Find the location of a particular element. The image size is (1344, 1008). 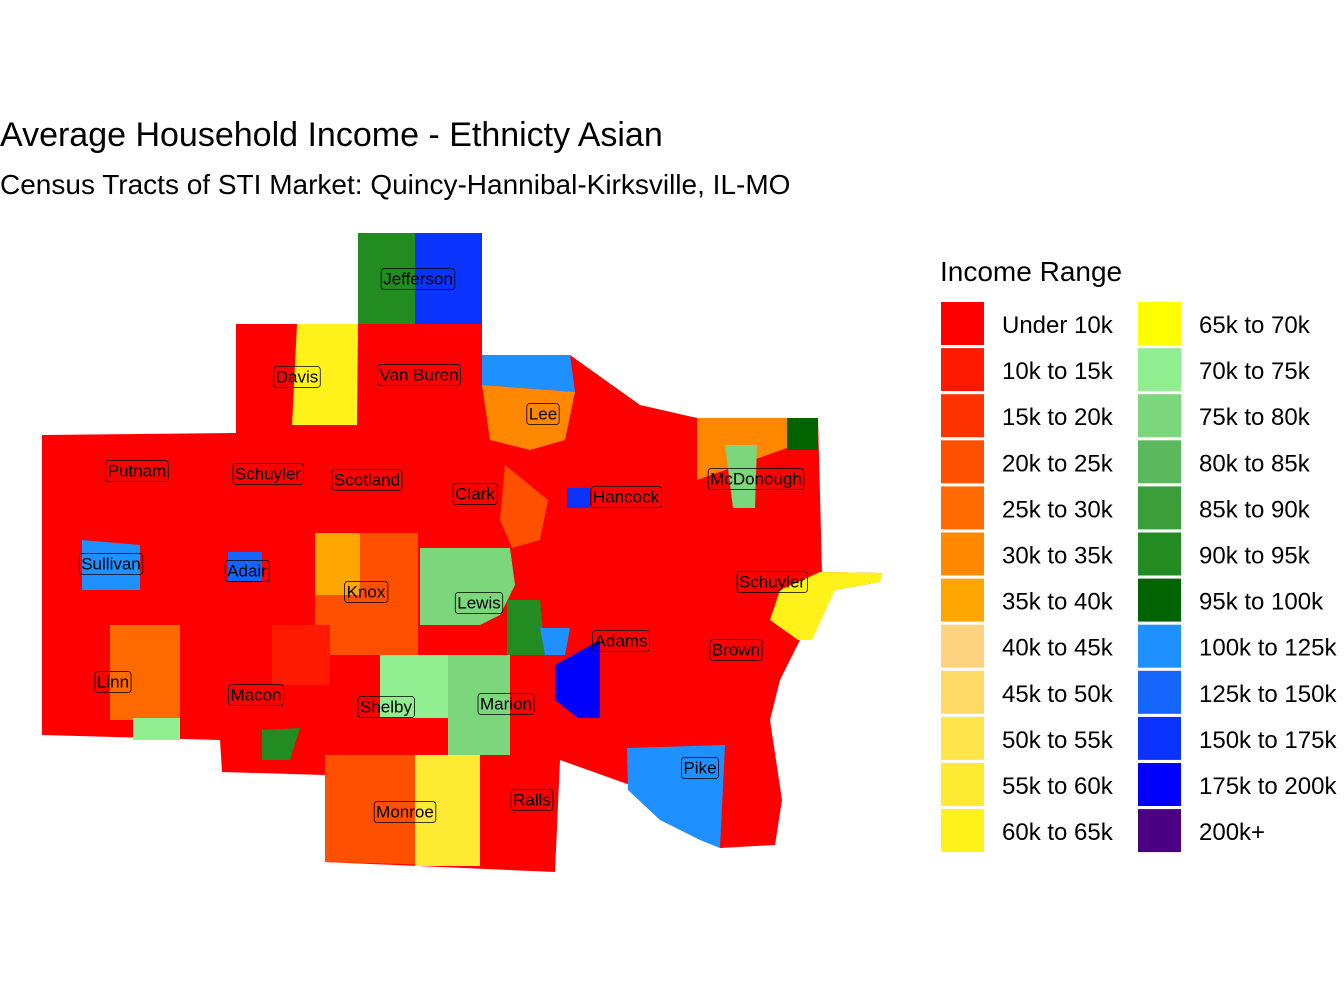

legend-label: 60k to 65k is located at coordinates (1058, 832).